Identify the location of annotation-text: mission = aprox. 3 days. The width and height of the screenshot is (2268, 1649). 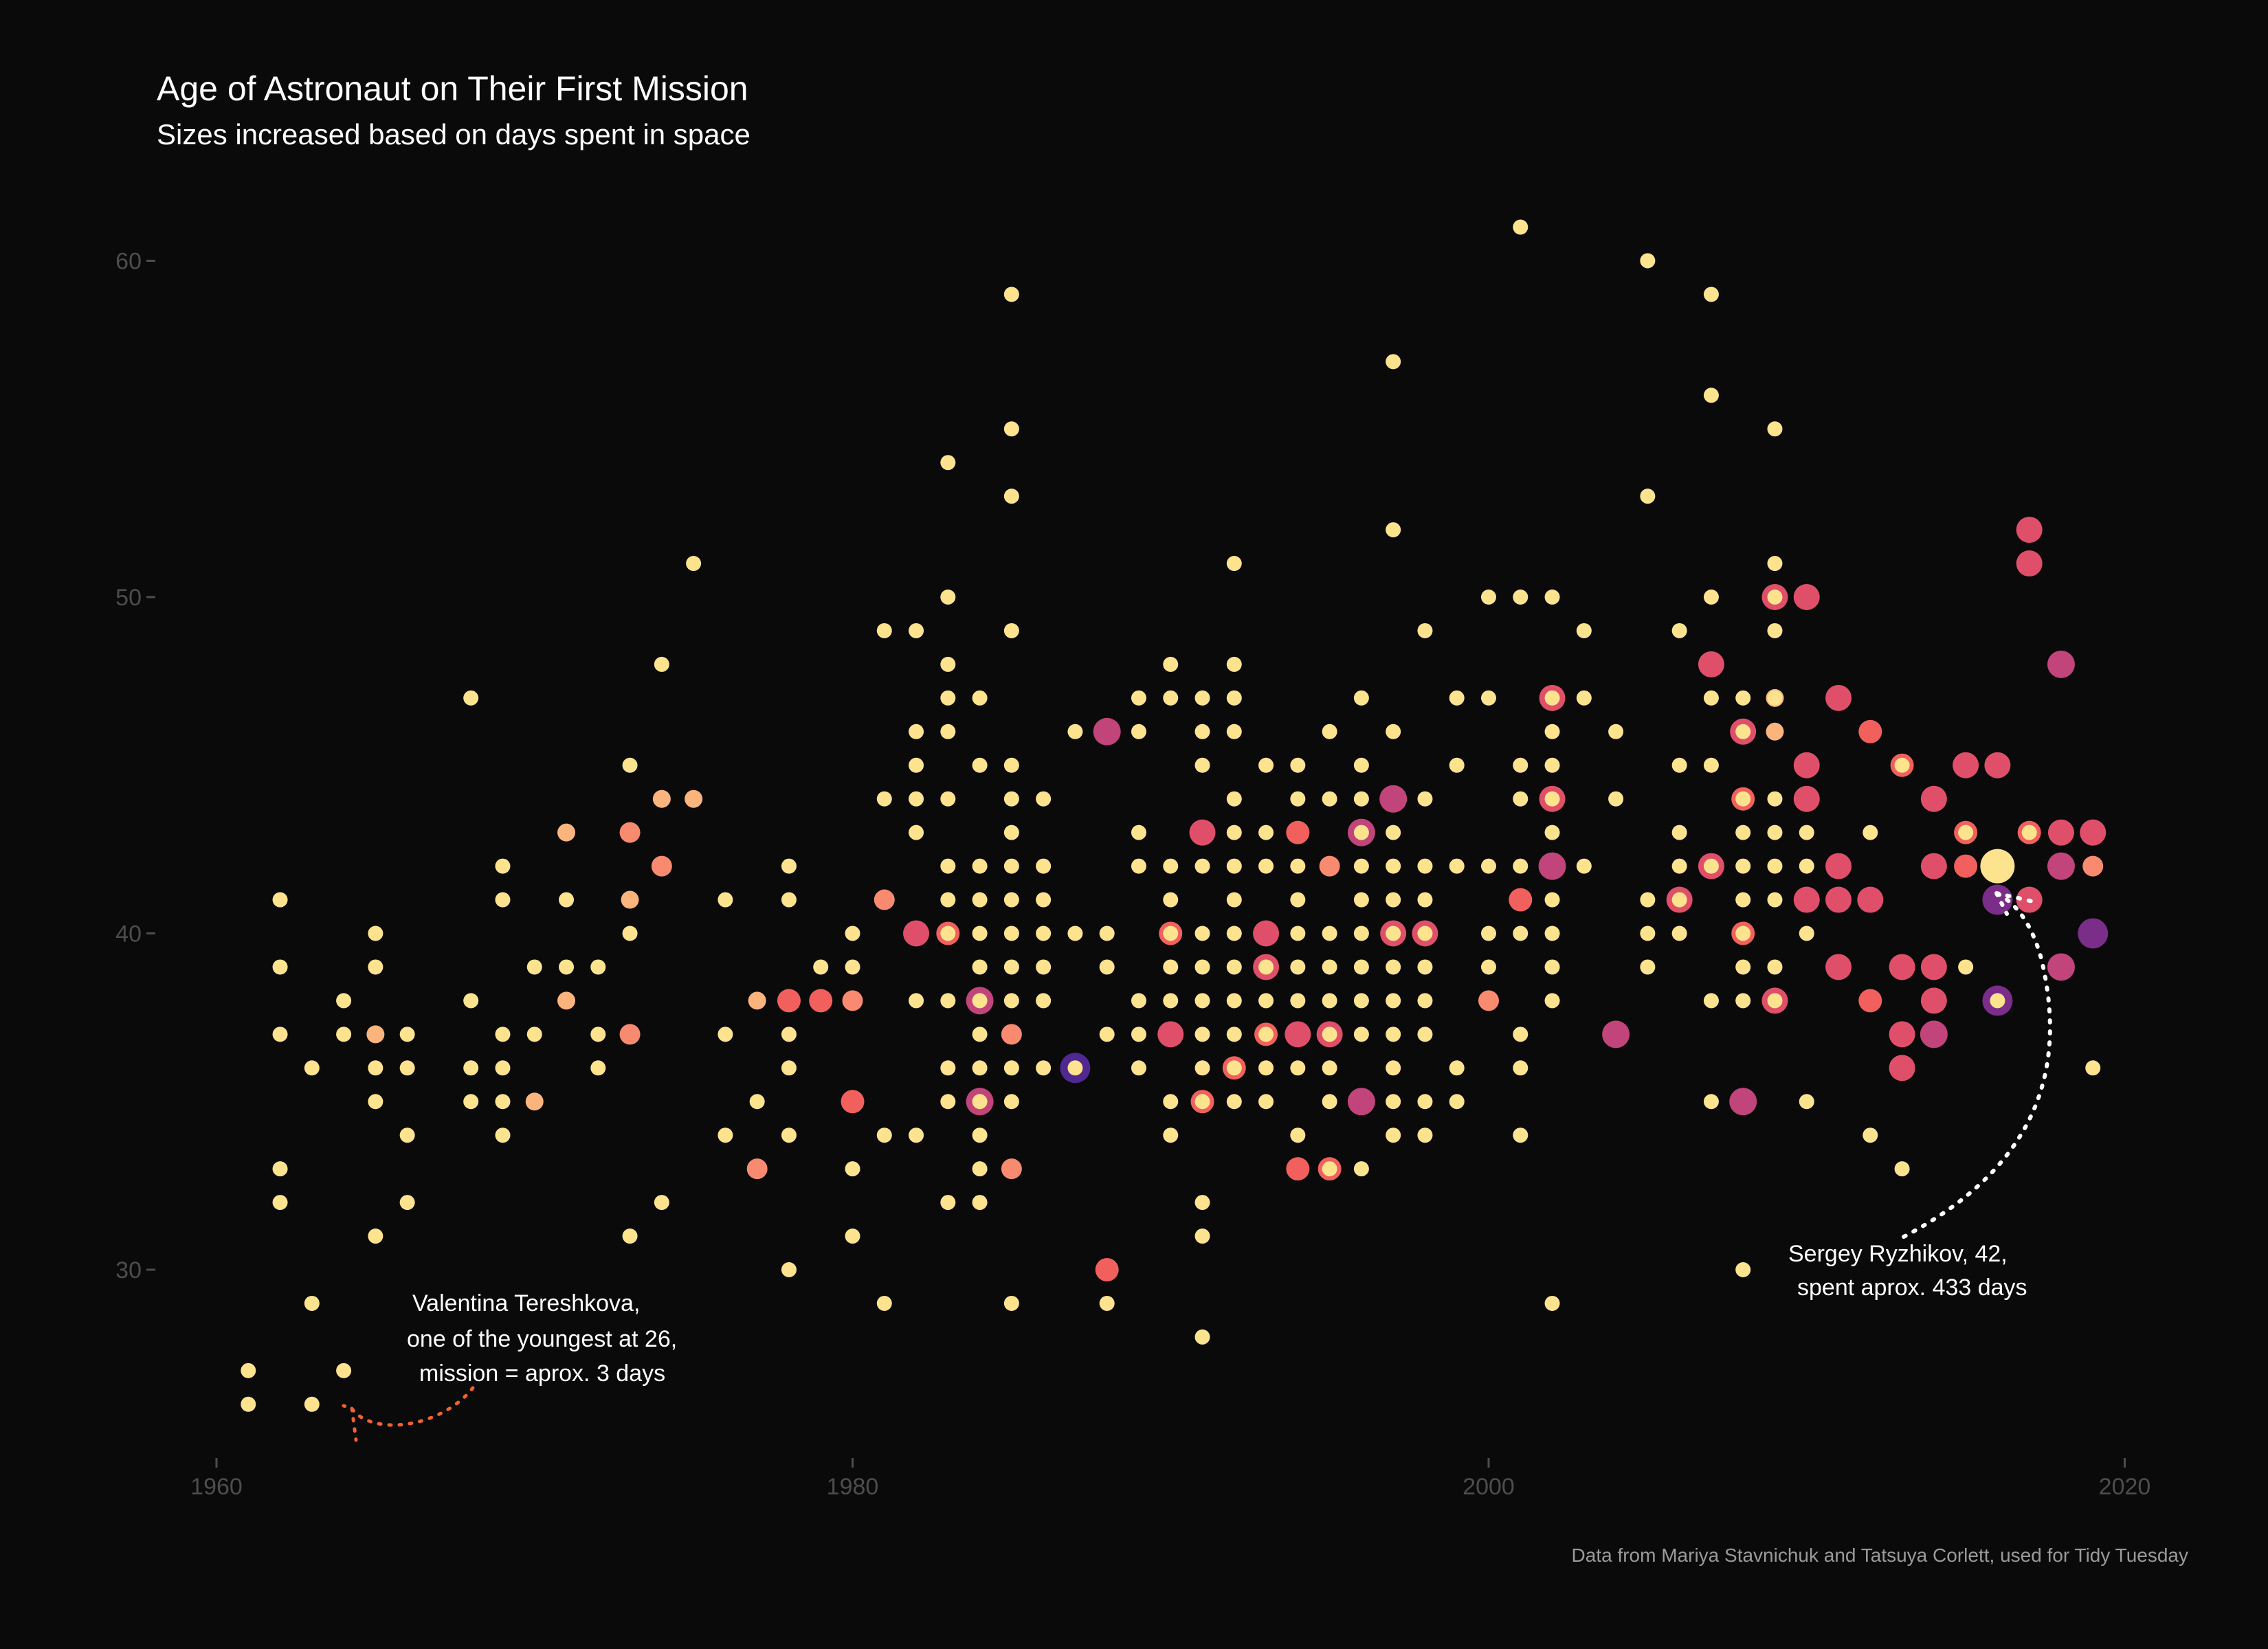
(542, 1373).